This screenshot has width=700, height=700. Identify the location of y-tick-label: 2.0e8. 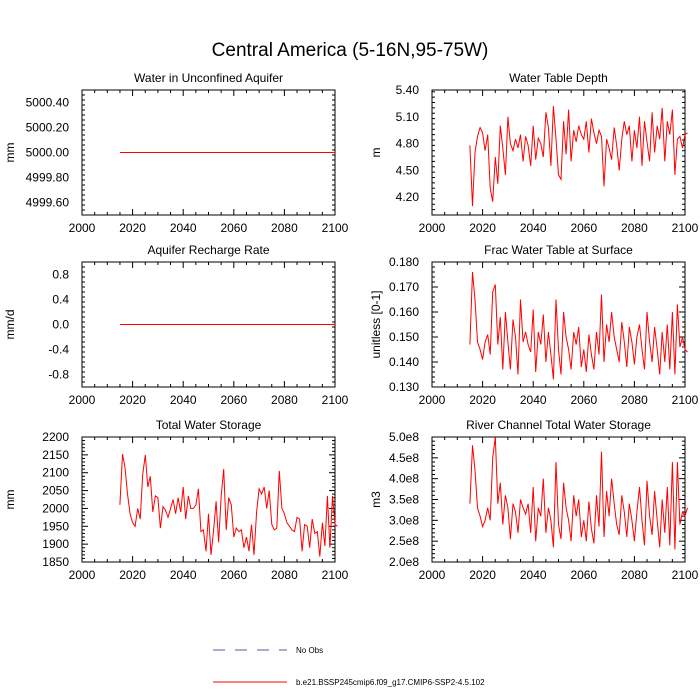
(404, 562).